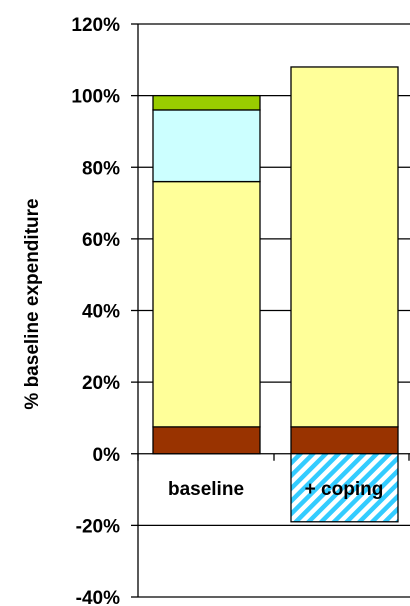 The width and height of the screenshot is (410, 606). What do you see at coordinates (107, 455) in the screenshot?
I see `y-tick-label: 0%` at bounding box center [107, 455].